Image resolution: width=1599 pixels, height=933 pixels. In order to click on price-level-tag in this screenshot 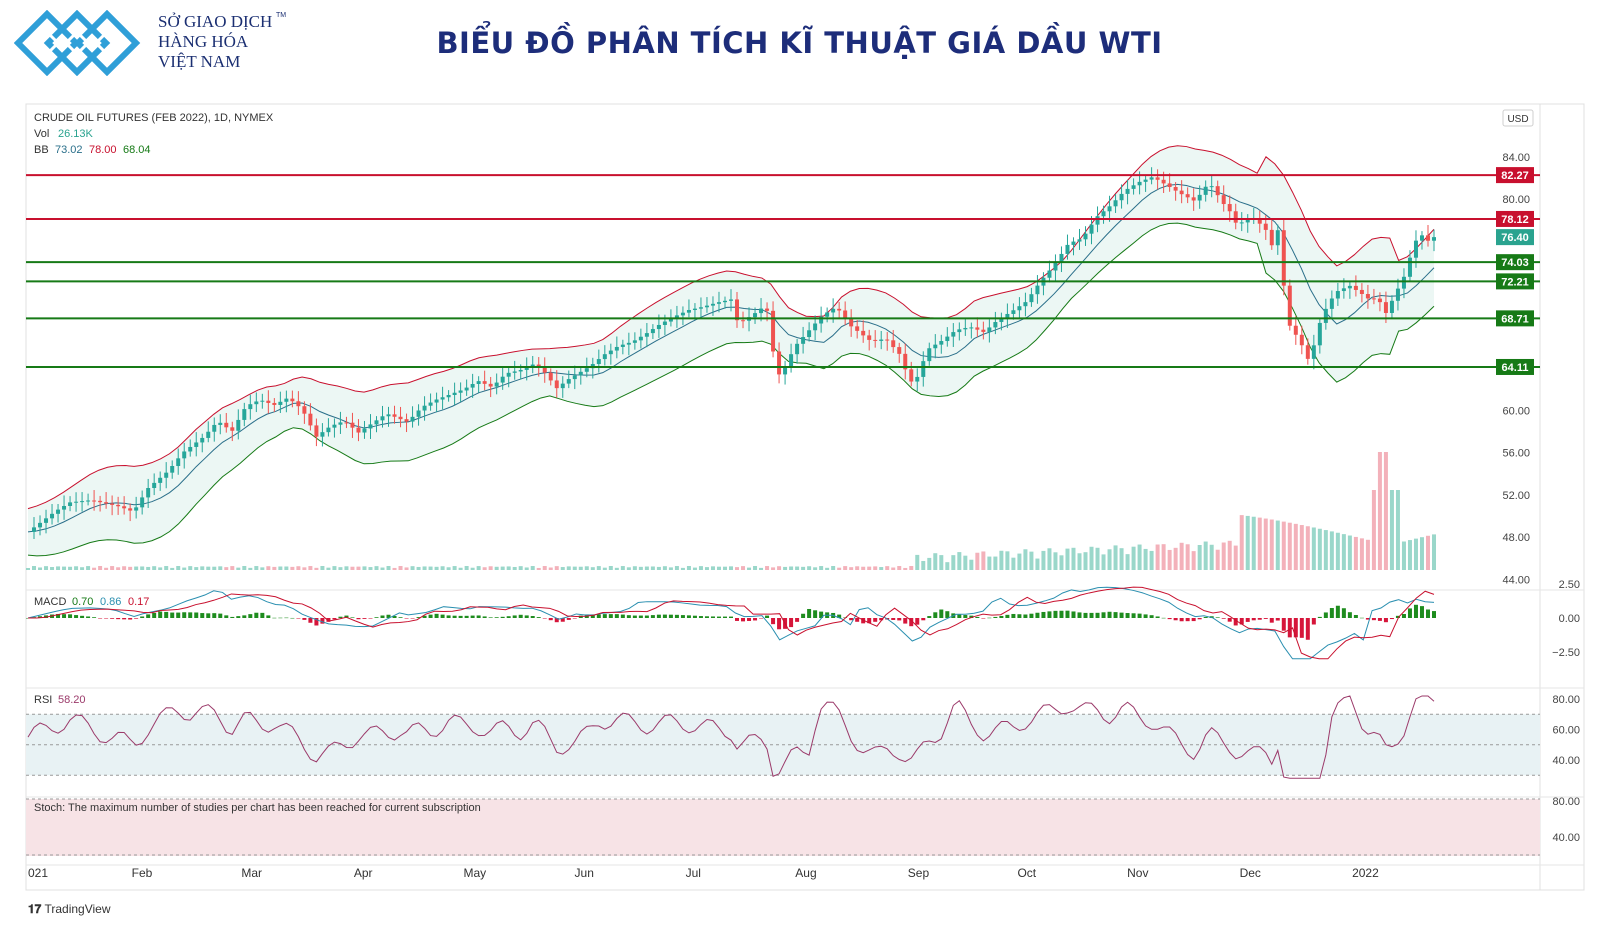, I will do `click(1515, 281)`.